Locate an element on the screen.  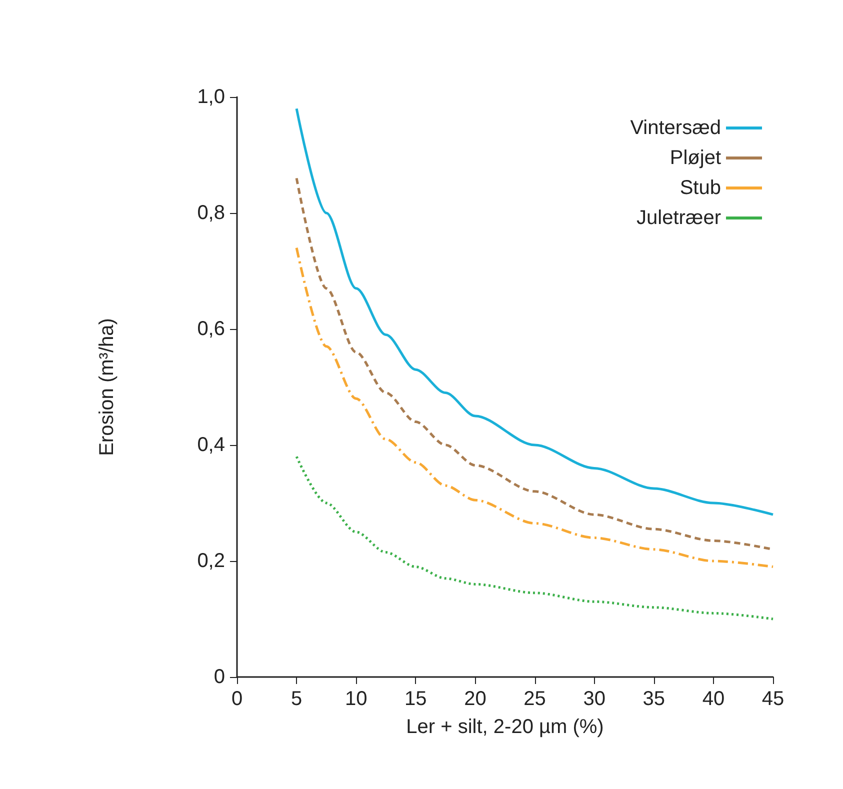
x-tick-label: 15 is located at coordinates (415, 699).